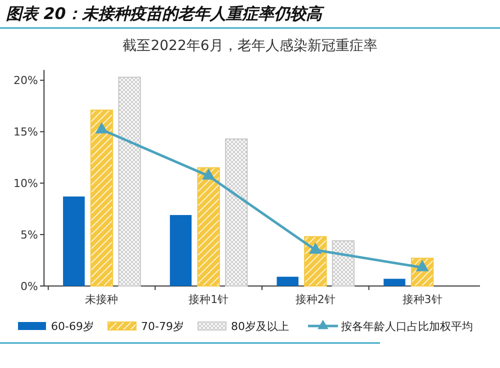 The width and height of the screenshot is (500, 368). What do you see at coordinates (250, 46) in the screenshot?
I see `chart-subtitle: 截至2022年6月，老年人感染新冠重症率` at bounding box center [250, 46].